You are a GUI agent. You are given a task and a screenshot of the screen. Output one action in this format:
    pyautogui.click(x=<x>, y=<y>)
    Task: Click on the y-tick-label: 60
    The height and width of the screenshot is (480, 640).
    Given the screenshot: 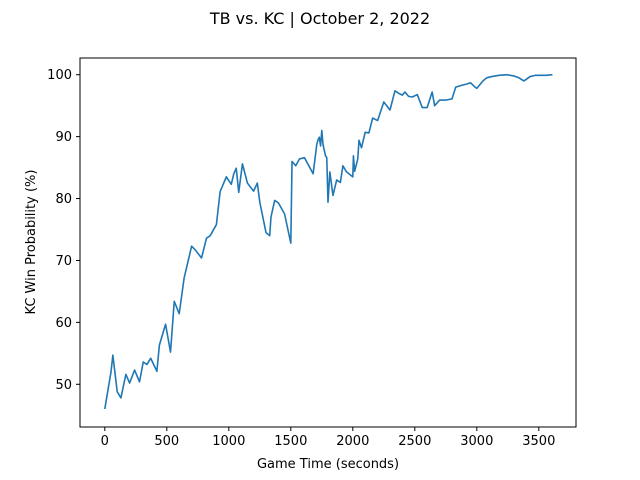 What is the action you would take?
    pyautogui.click(x=63, y=323)
    